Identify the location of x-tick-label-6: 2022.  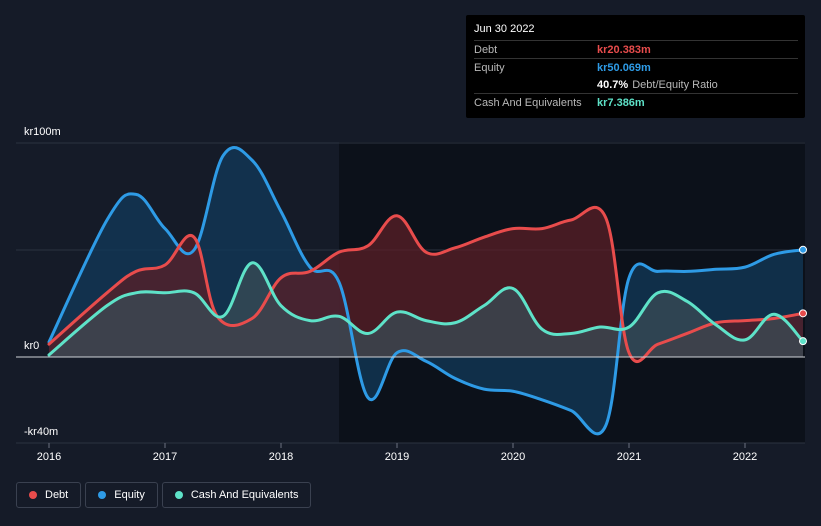
(745, 457).